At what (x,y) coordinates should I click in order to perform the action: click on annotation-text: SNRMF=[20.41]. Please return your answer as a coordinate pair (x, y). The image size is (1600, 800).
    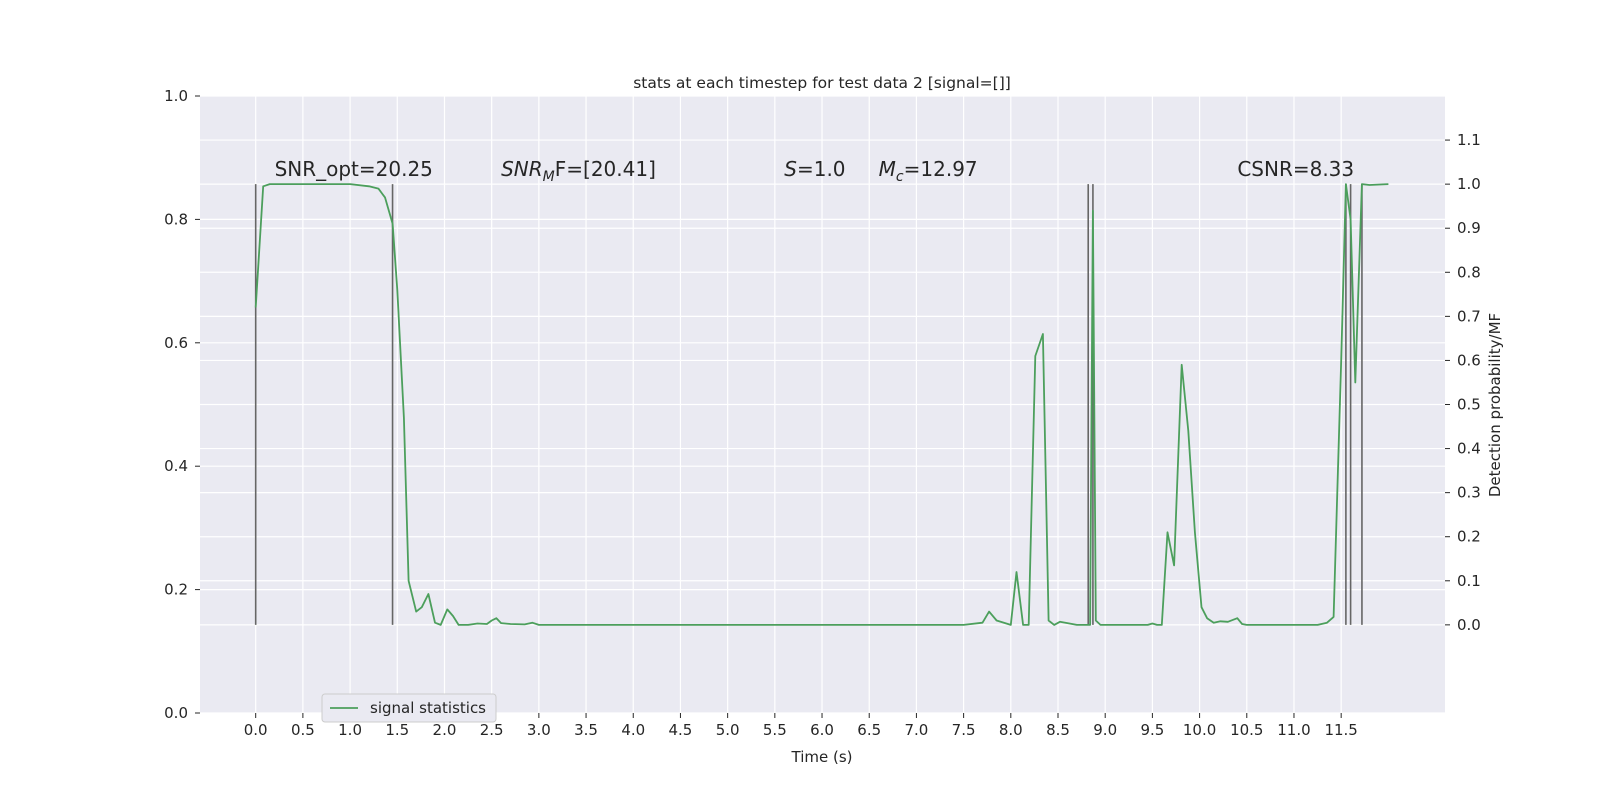
    Looking at the image, I should click on (578, 171).